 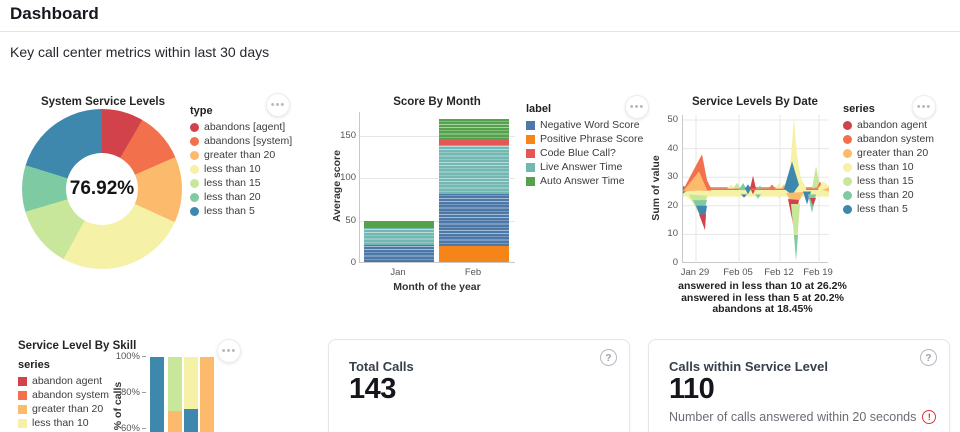 I want to click on legend-item: Code Blue Call?, so click(x=584, y=153).